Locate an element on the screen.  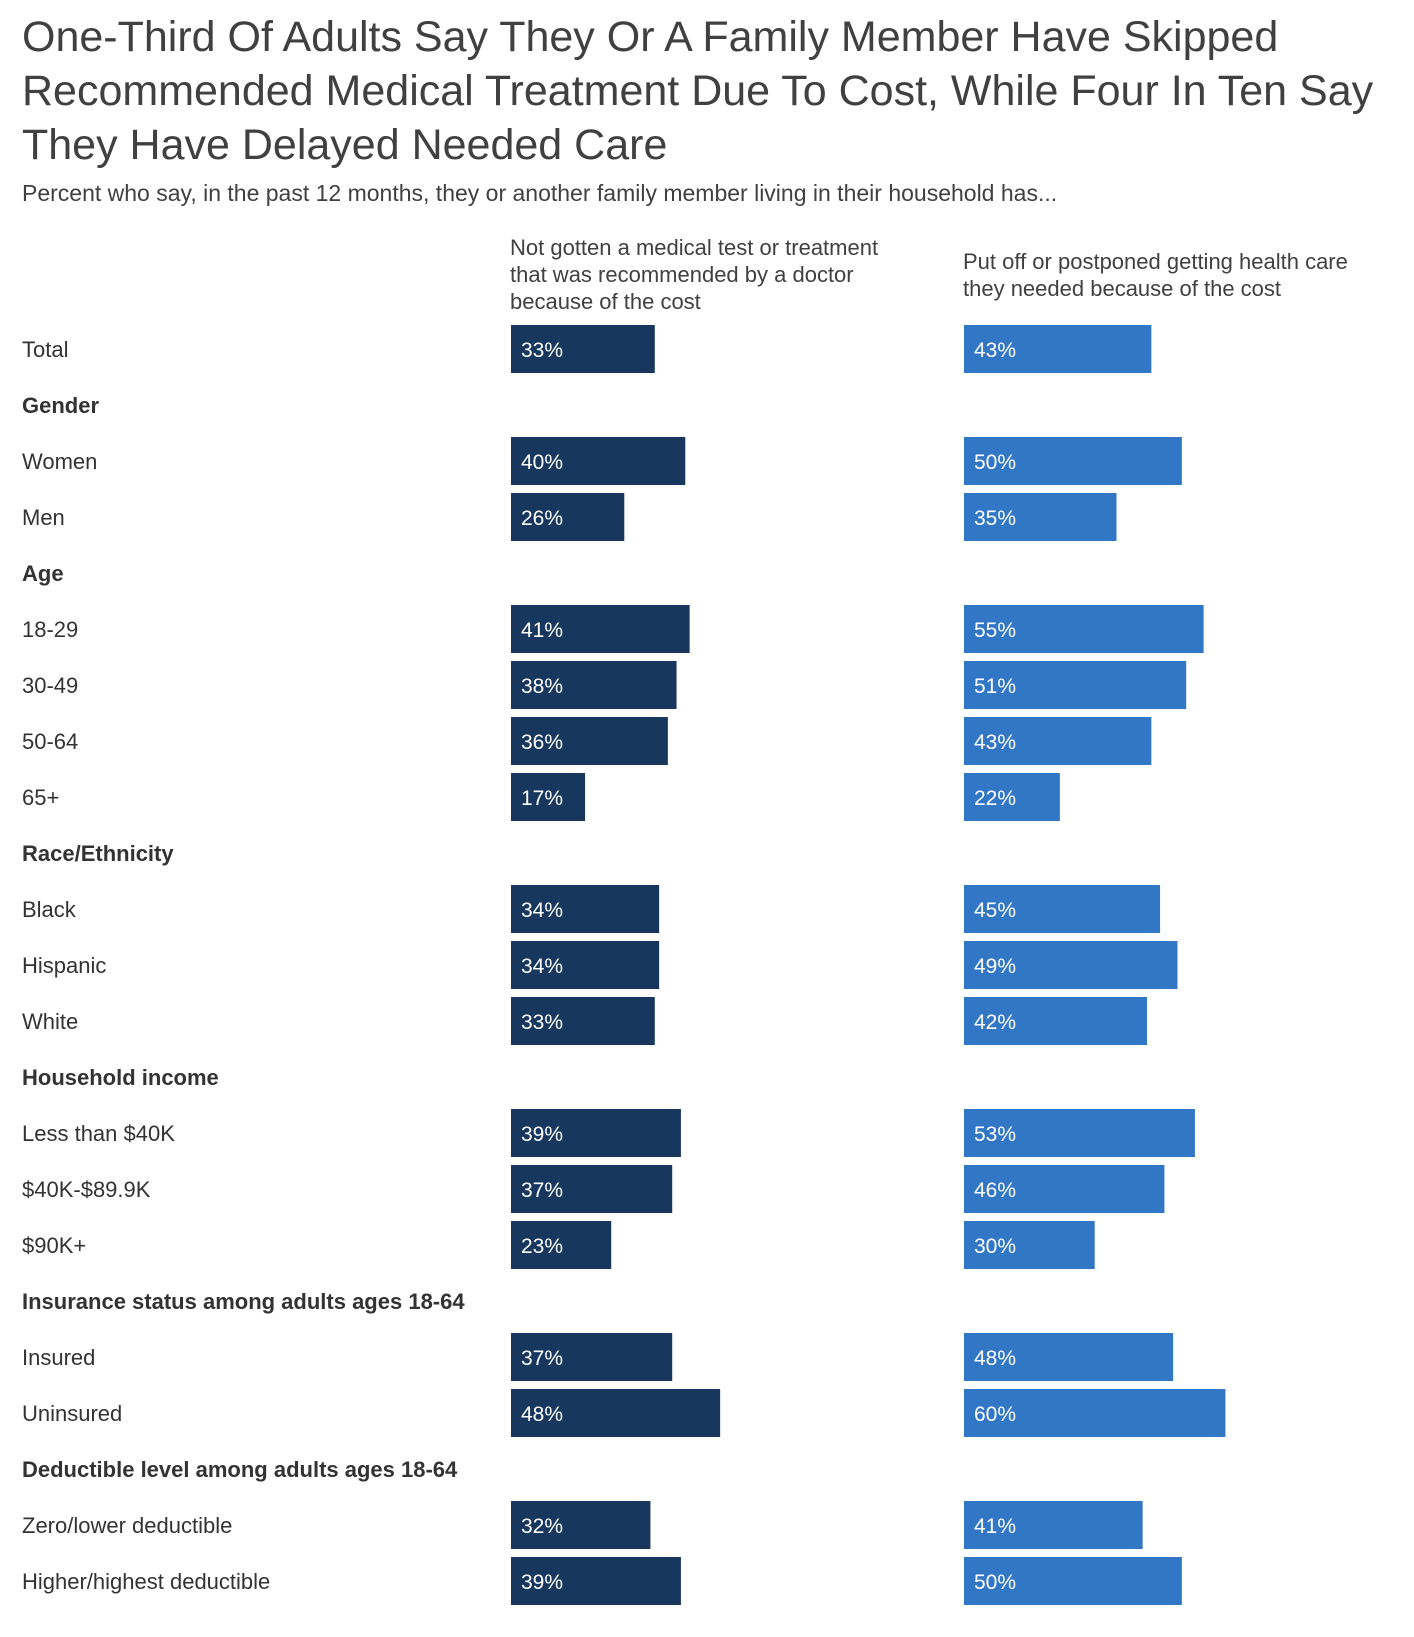
group-label: Insurance status among adults ages 18-64 is located at coordinates (243, 1301).